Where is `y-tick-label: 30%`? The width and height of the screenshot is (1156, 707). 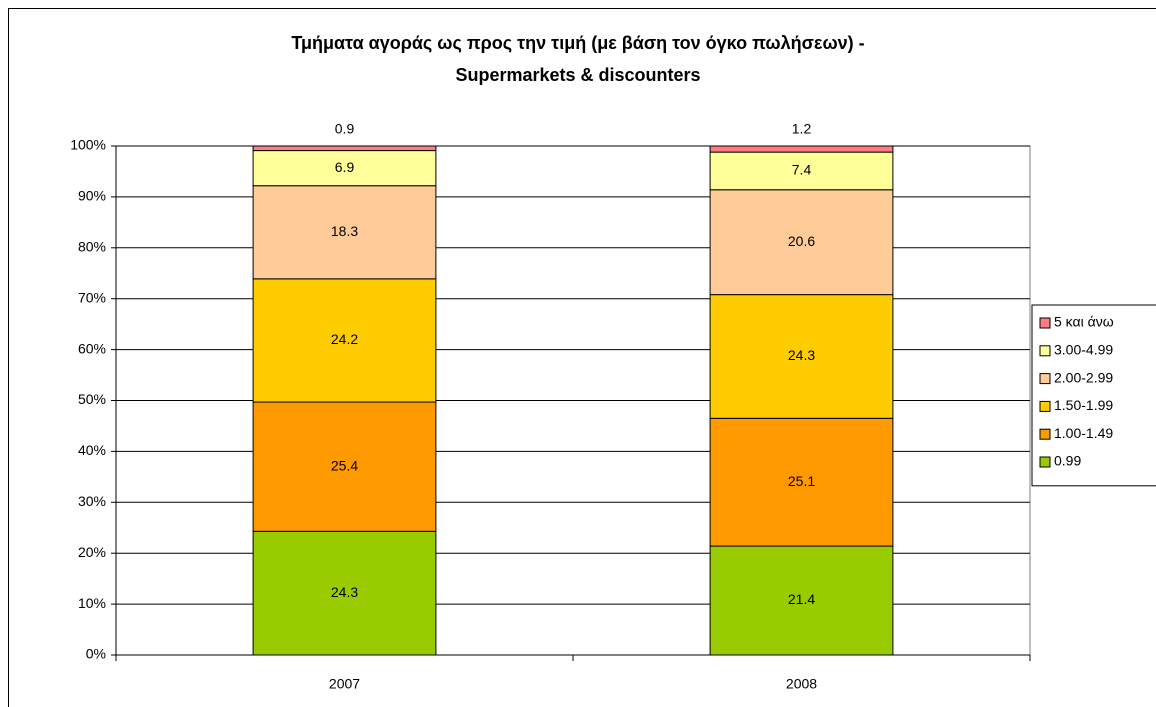
y-tick-label: 30% is located at coordinates (92, 501).